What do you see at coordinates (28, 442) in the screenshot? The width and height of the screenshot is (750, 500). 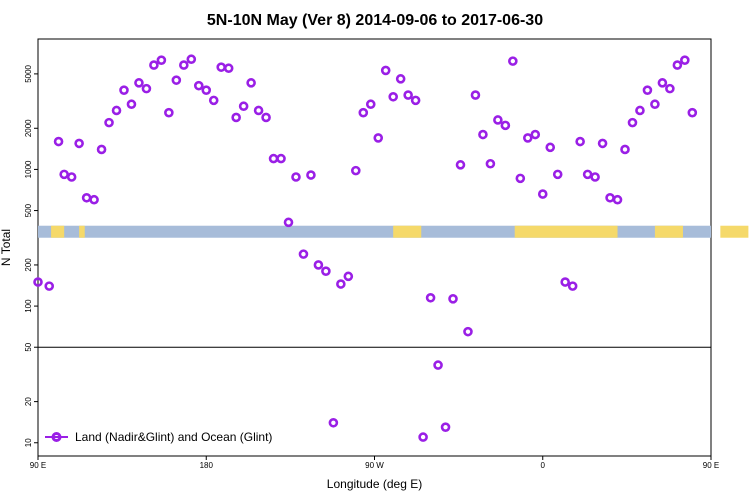 I see `y-tick-label: 10` at bounding box center [28, 442].